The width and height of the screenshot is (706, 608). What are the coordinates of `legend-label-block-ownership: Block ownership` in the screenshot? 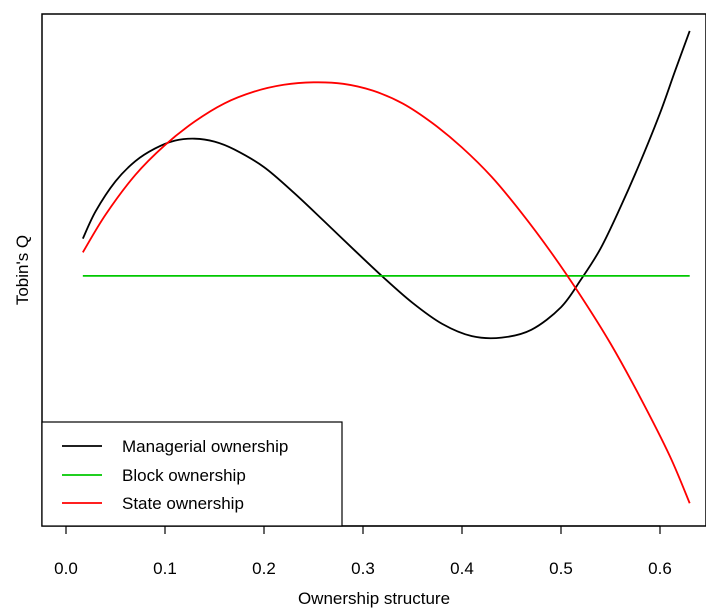 It's located at (184, 475).